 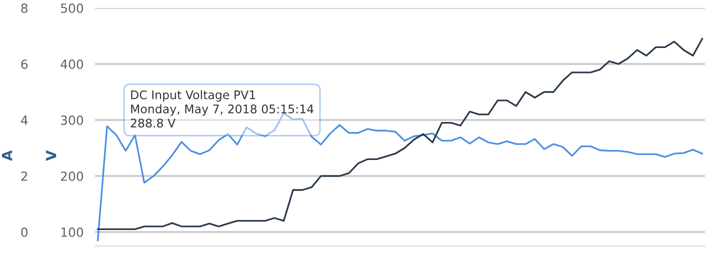 I want to click on y2-tick-label: 6, so click(x=24, y=64).